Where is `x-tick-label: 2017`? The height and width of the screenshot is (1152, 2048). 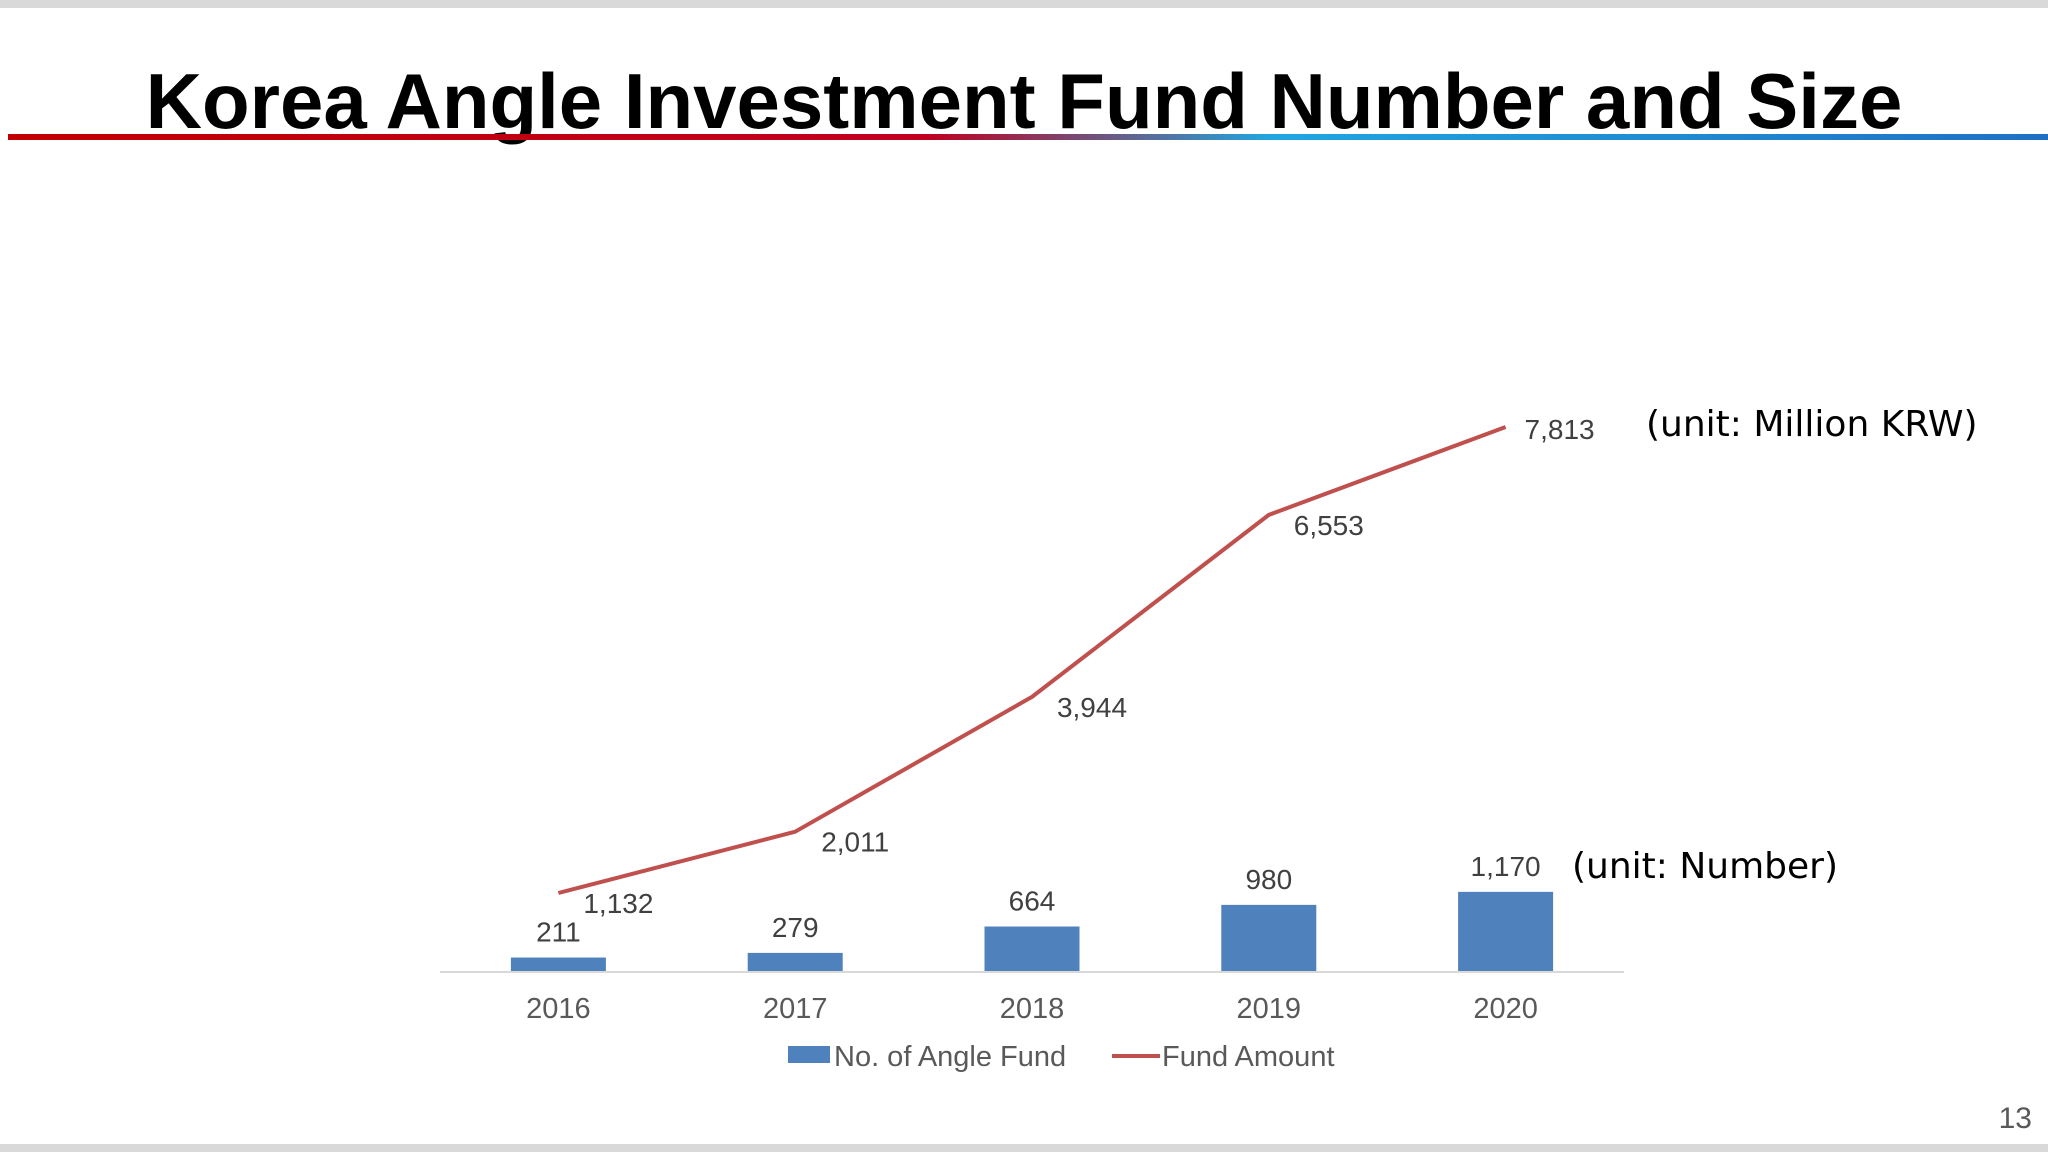
x-tick-label: 2017 is located at coordinates (795, 1009).